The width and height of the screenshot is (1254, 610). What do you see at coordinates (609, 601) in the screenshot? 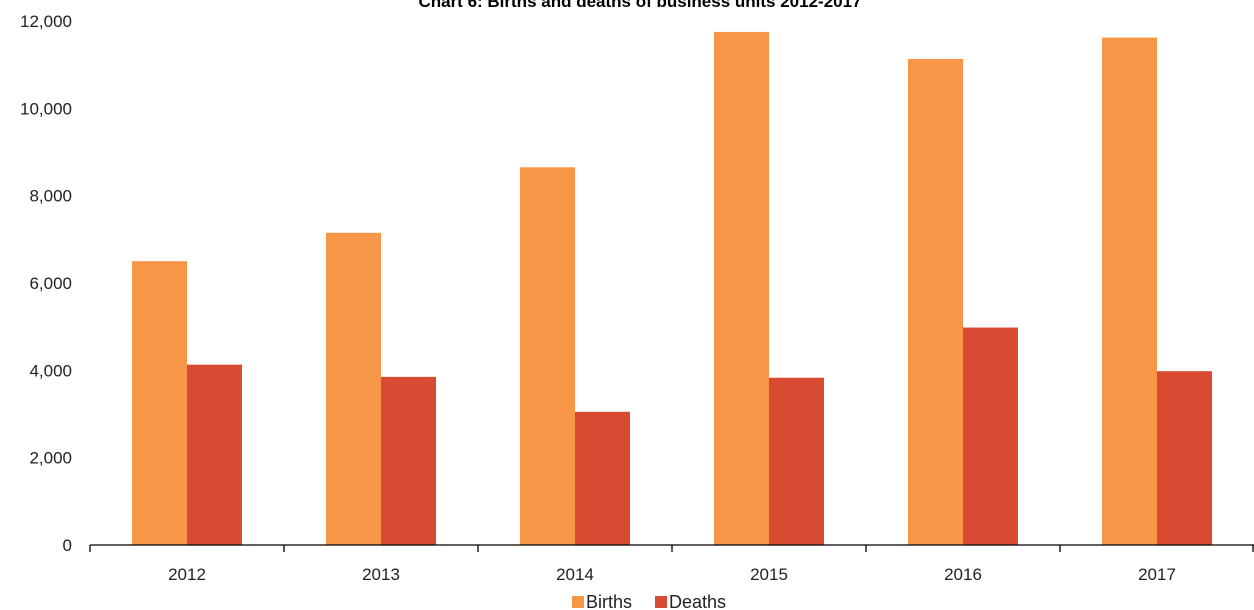
I see `legend-label-births: Births` at bounding box center [609, 601].